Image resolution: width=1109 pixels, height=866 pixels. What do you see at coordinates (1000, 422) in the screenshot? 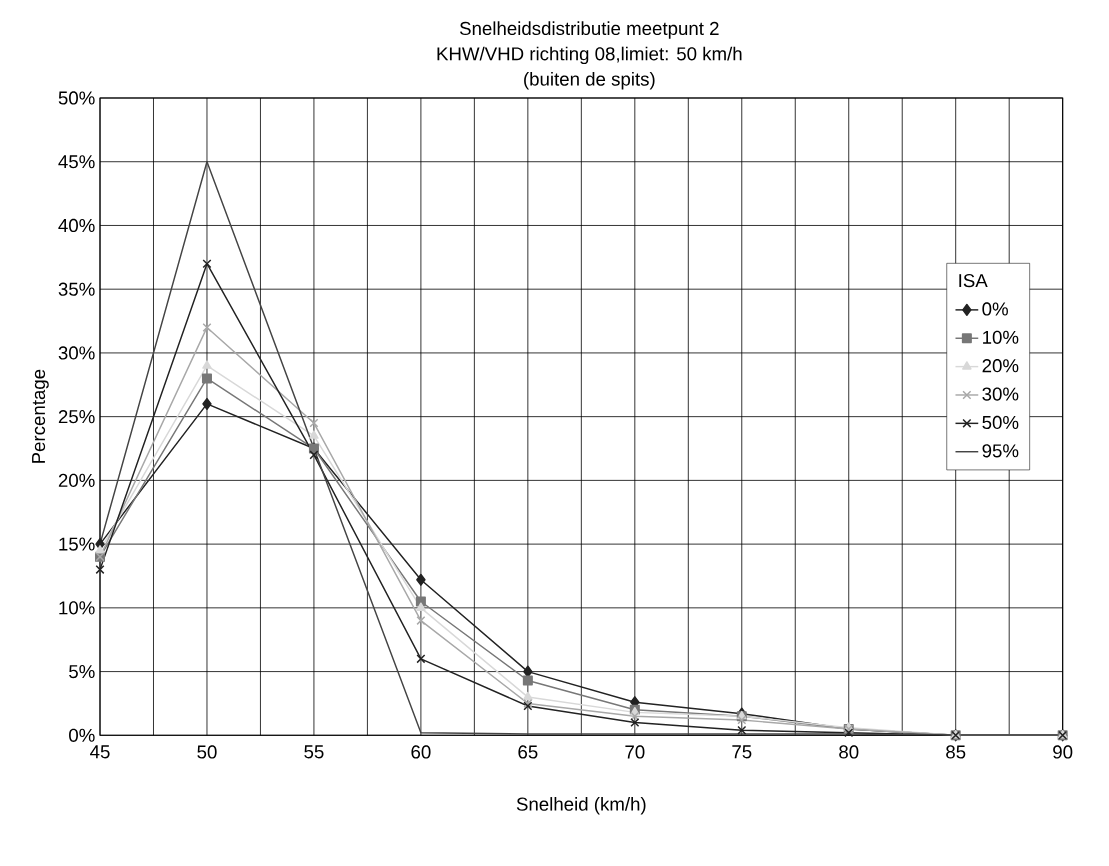
I see `legend-label: 50%` at bounding box center [1000, 422].